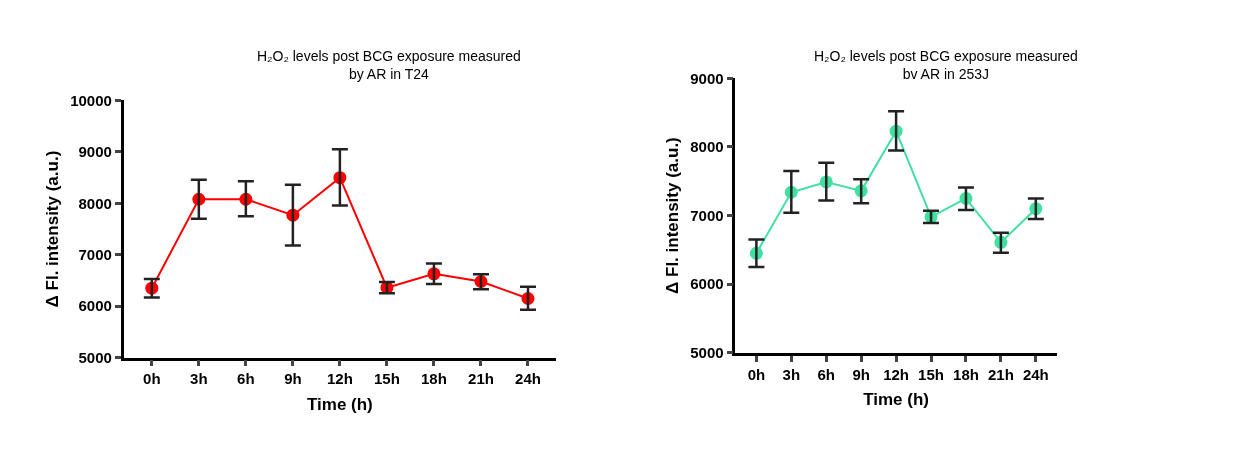 This screenshot has width=1236, height=460. Describe the element at coordinates (389, 65) in the screenshot. I see `chart-title: H₂O₂ levels post BCG exposure measured by AR in T24` at that location.